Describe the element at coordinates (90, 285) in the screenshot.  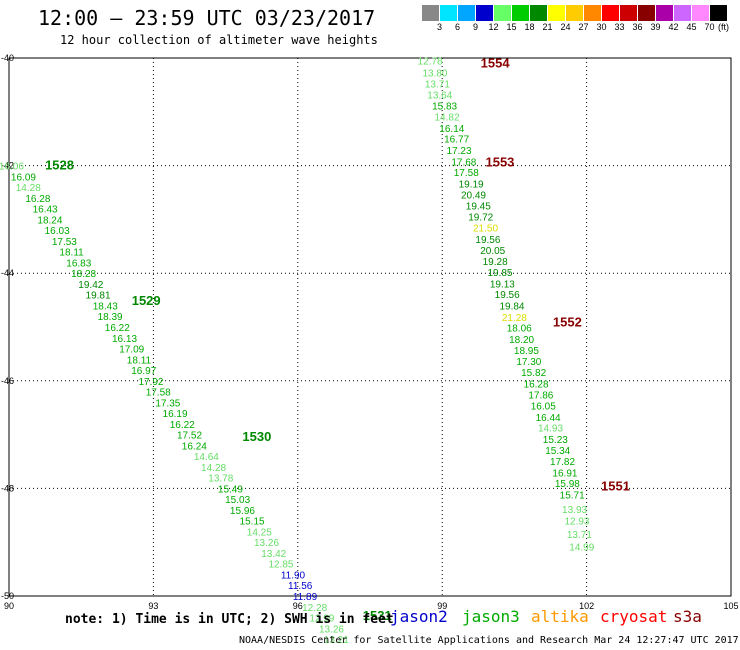
I see `wave-height-value: 19.42` at that location.